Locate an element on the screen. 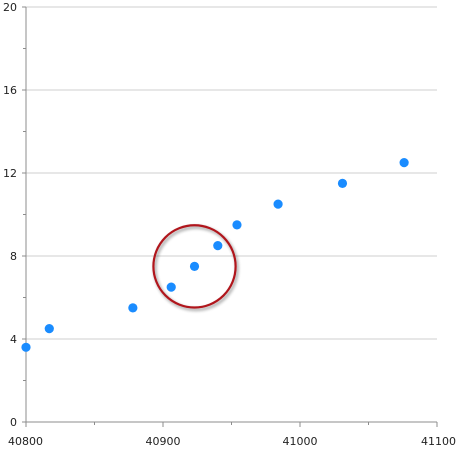 The height and width of the screenshot is (452, 458). y-tick-label: 12 is located at coordinates (10, 173).